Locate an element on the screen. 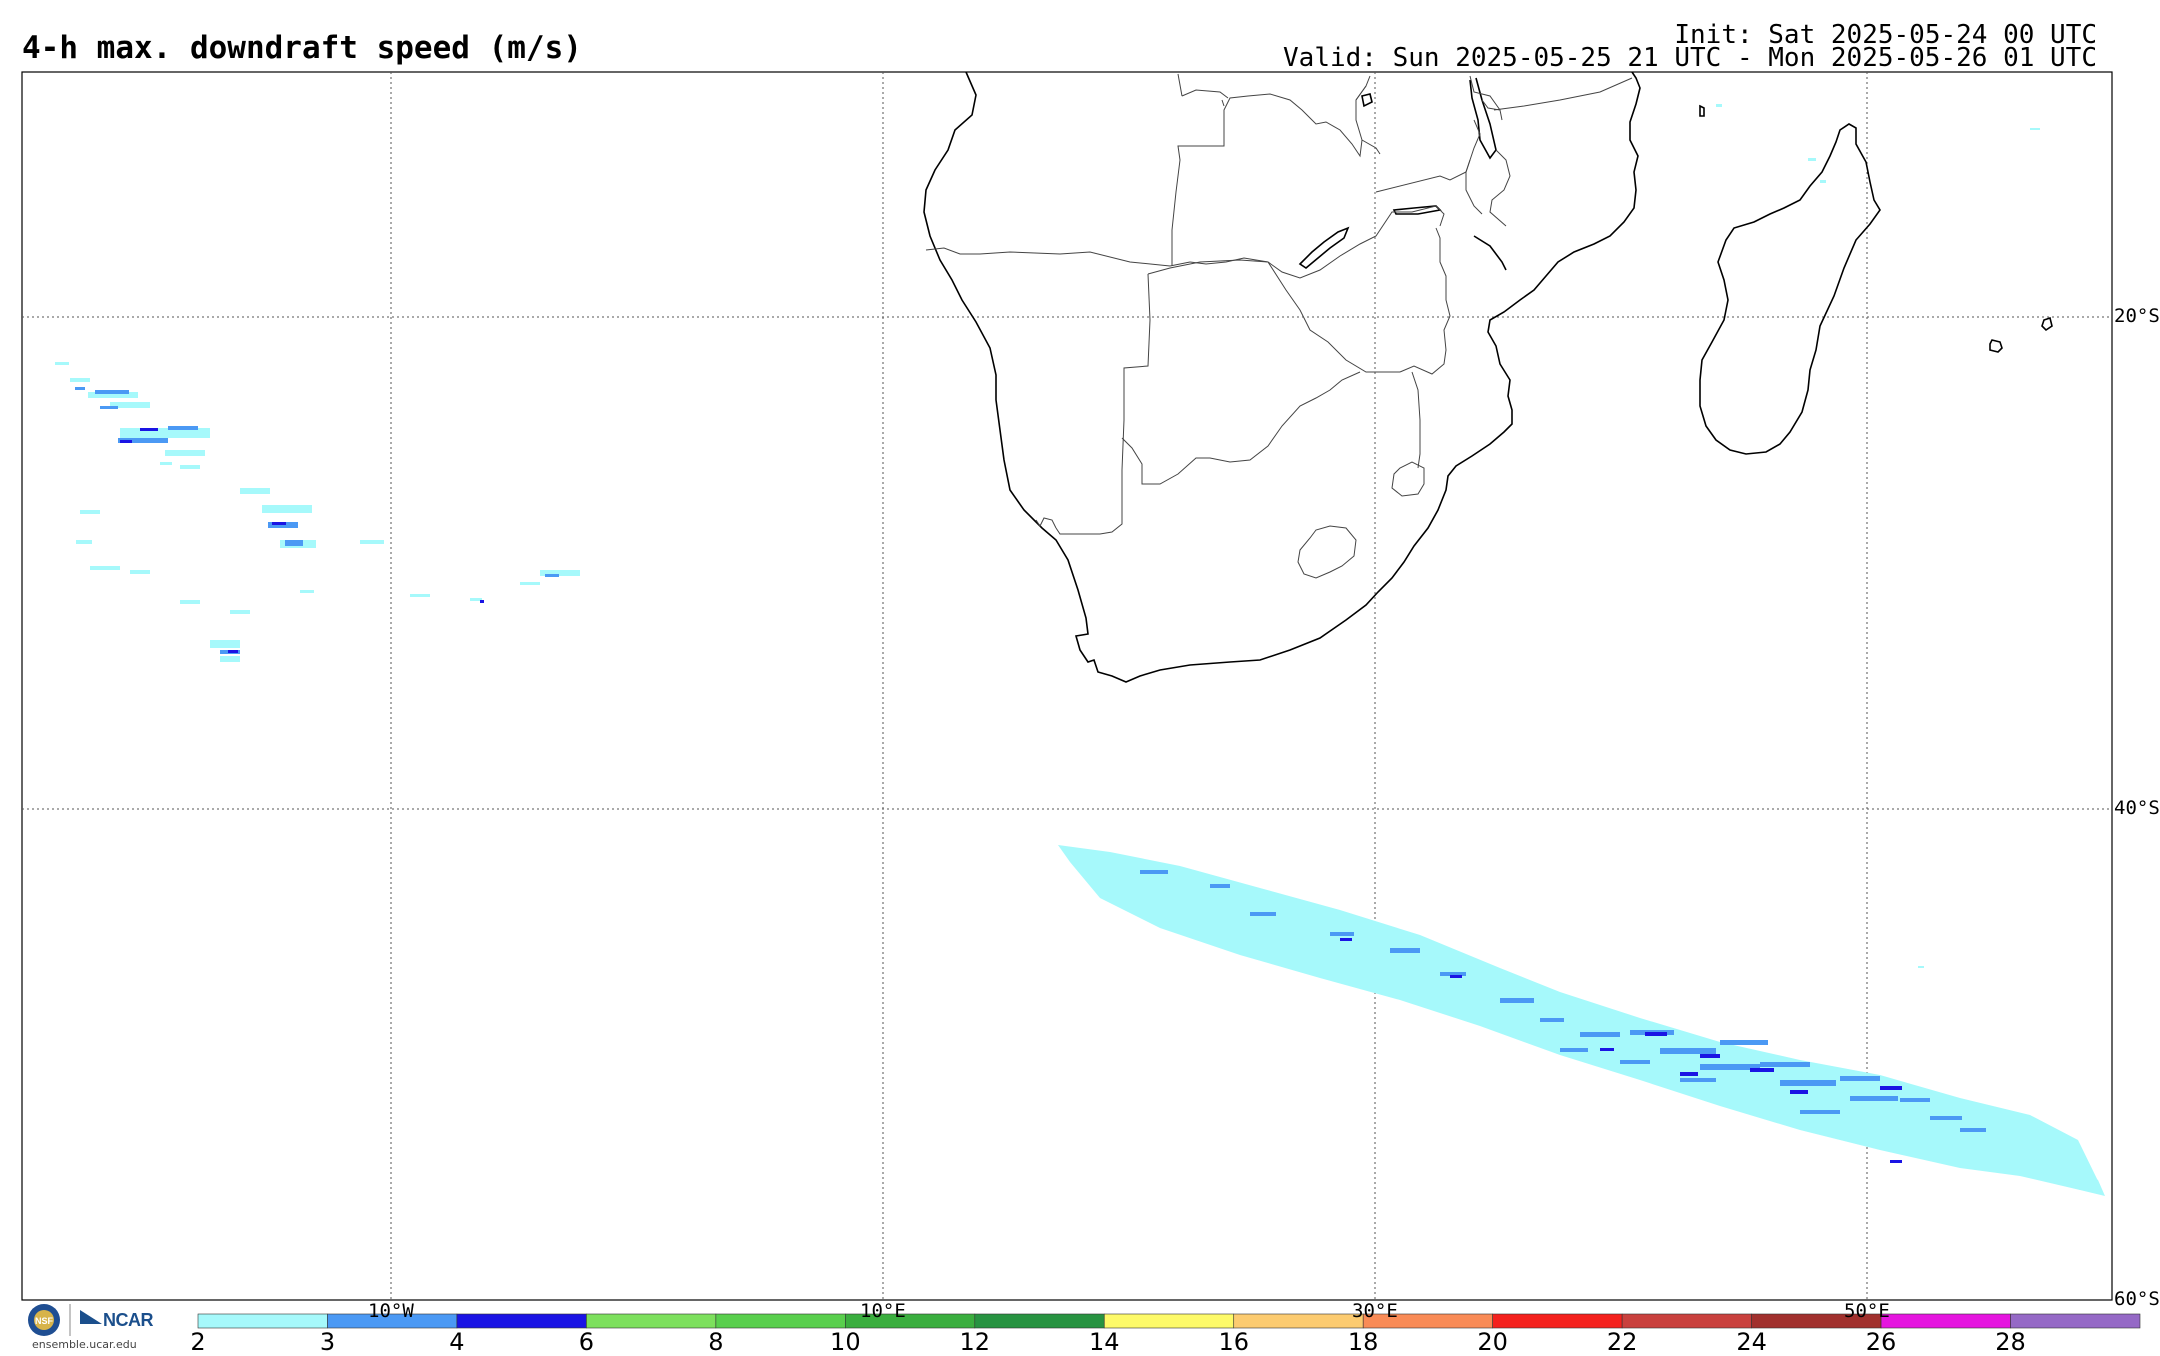 This screenshot has height=1356, width=2160. downdraft-cells-6ms is located at coordinates (1621, 1050).